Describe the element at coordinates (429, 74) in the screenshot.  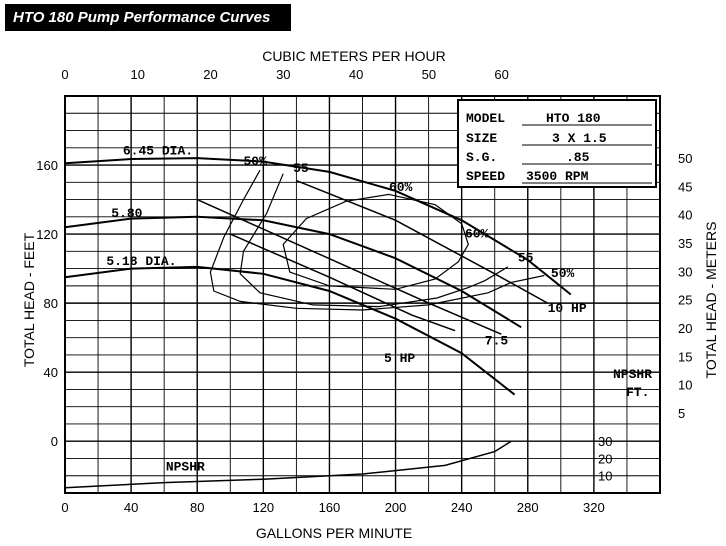
I see `x2-tick-label: 50` at that location.